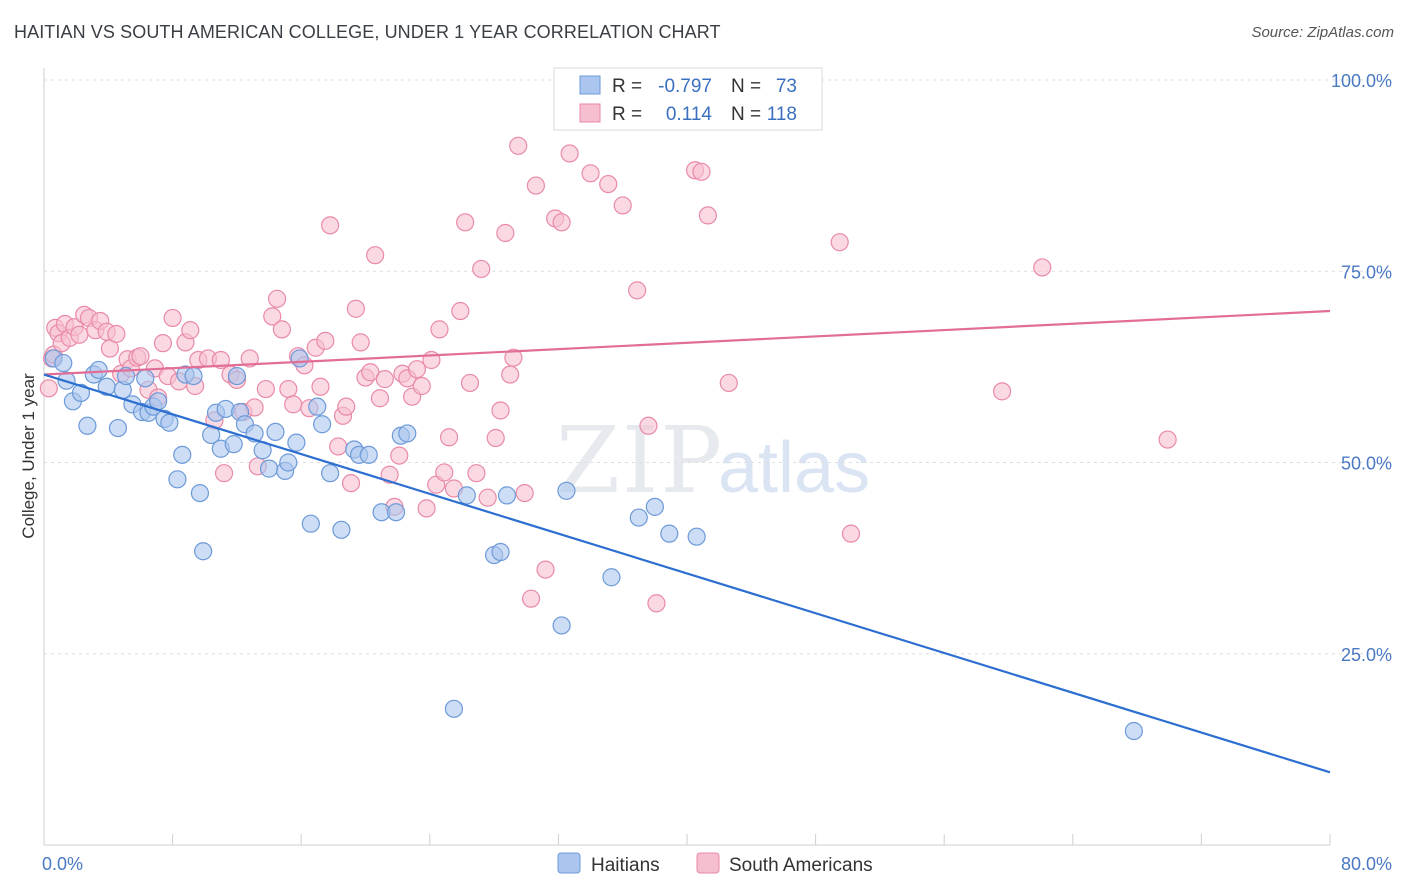  Describe the element at coordinates (625, 865) in the screenshot. I see `bottom-legend-label-haitians: Haitians` at that location.